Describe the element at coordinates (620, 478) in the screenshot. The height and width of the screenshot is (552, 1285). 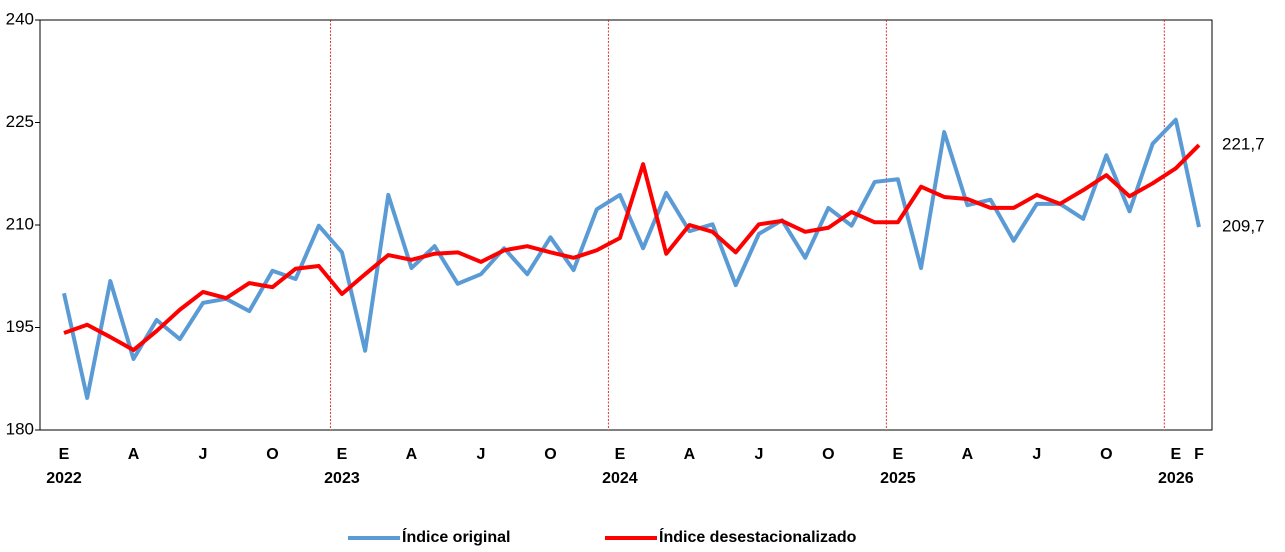
I see `year-label: 2024` at that location.